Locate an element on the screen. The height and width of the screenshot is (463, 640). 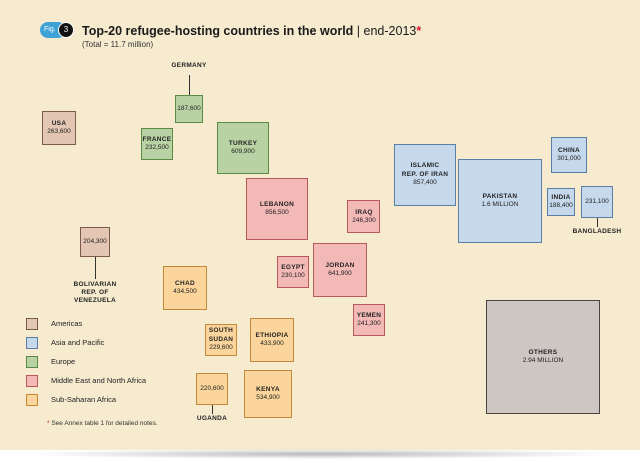
country-label-bolivarian-rep-of-venezuela: BOLIVARIAN REP. OF VENEZUELA is located at coordinates (95, 293).